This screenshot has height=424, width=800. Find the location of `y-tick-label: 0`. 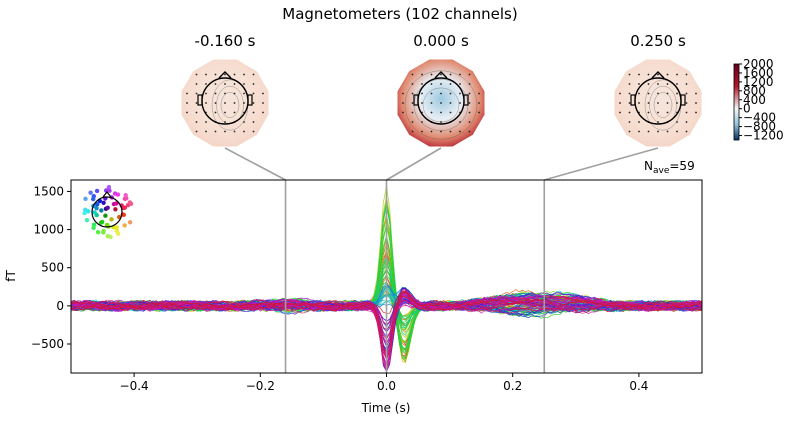

y-tick-label: 0 is located at coordinates (60, 306).